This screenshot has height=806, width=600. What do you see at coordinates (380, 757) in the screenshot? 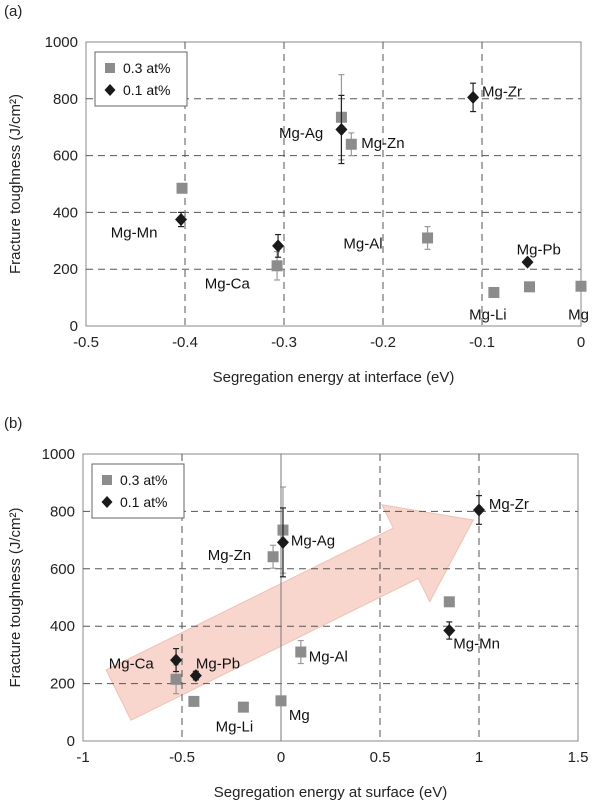
I see `x-tick-label: 0.5` at bounding box center [380, 757].